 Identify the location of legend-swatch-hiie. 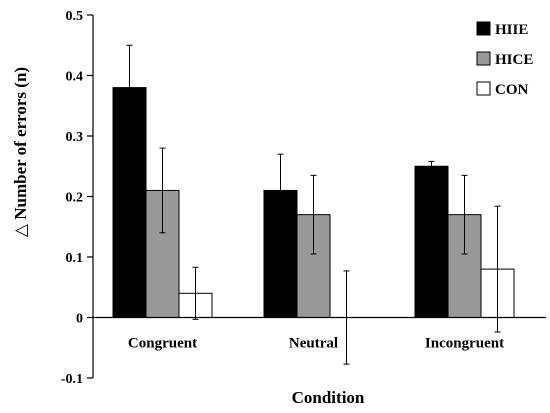
(483, 28).